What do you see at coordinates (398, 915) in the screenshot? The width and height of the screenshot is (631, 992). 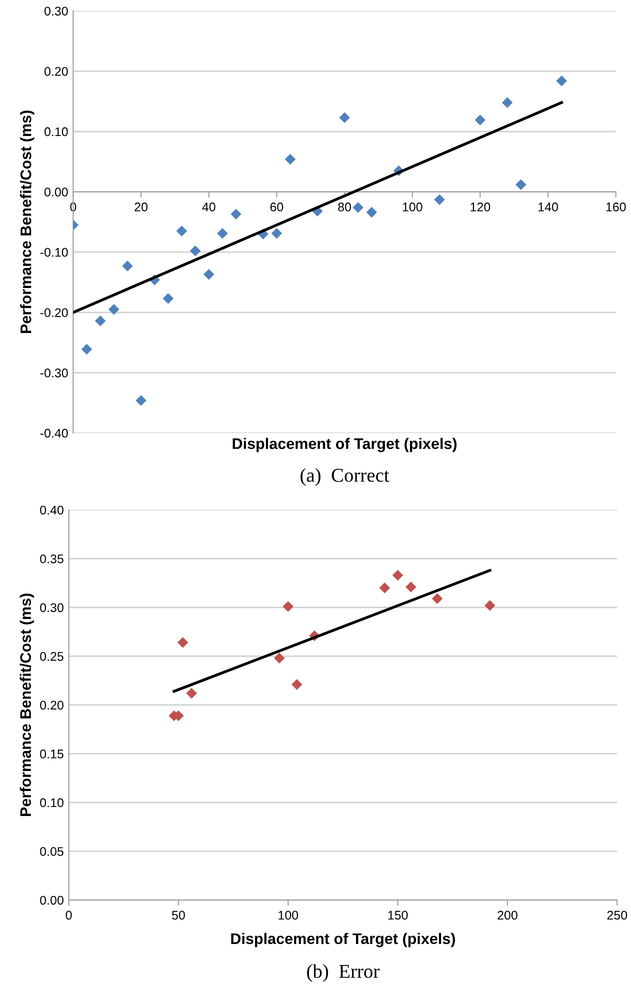 I see `x-tick-label: 150` at bounding box center [398, 915].